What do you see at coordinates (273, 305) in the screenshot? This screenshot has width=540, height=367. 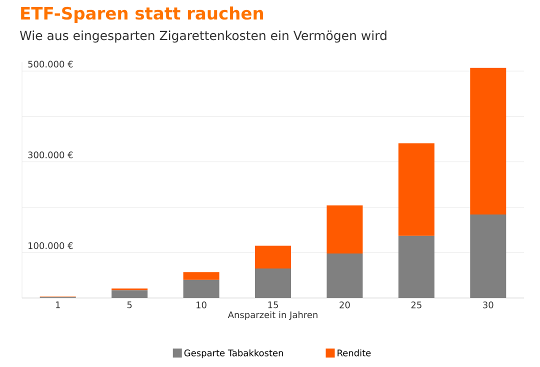 I see `x-tick-label: 15` at bounding box center [273, 305].